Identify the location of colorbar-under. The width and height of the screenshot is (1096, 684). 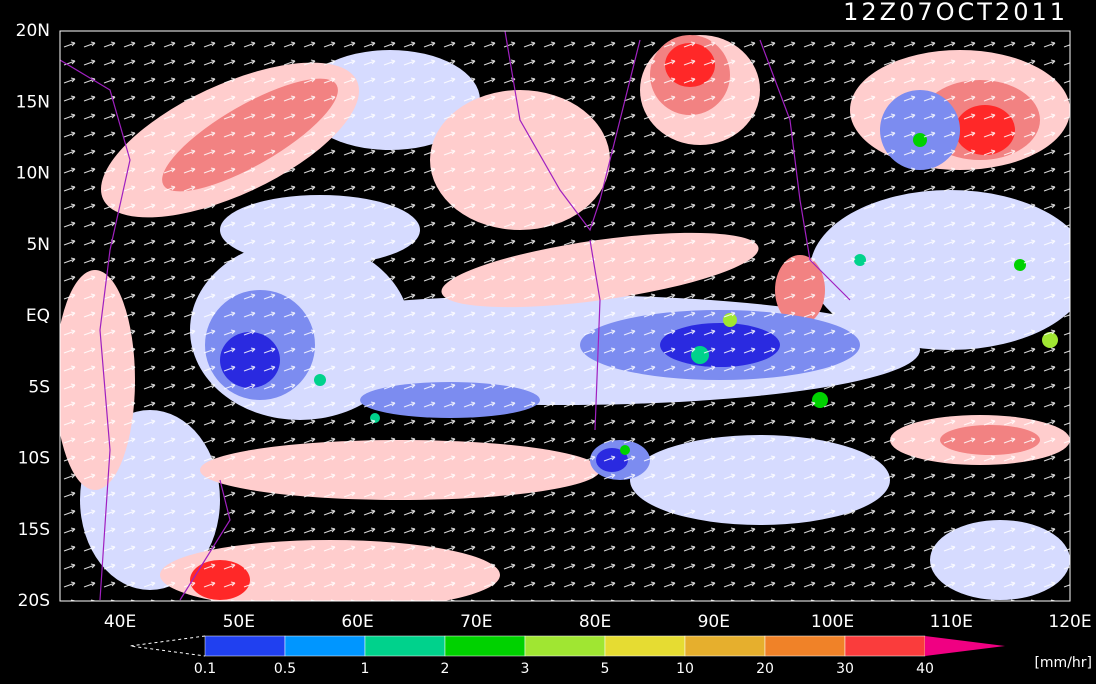
(167, 646).